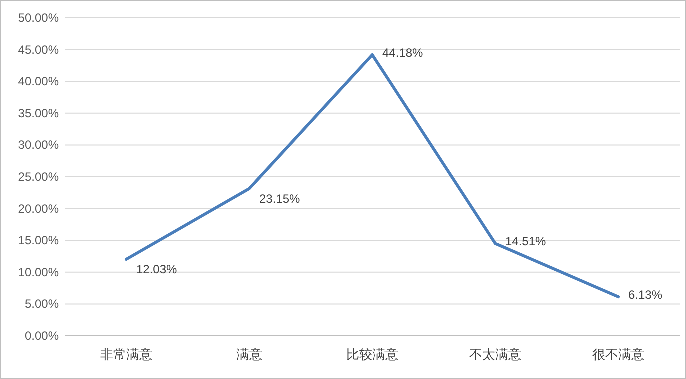  What do you see at coordinates (39, 81) in the screenshot?
I see `y-tick-label: 40.00%` at bounding box center [39, 81].